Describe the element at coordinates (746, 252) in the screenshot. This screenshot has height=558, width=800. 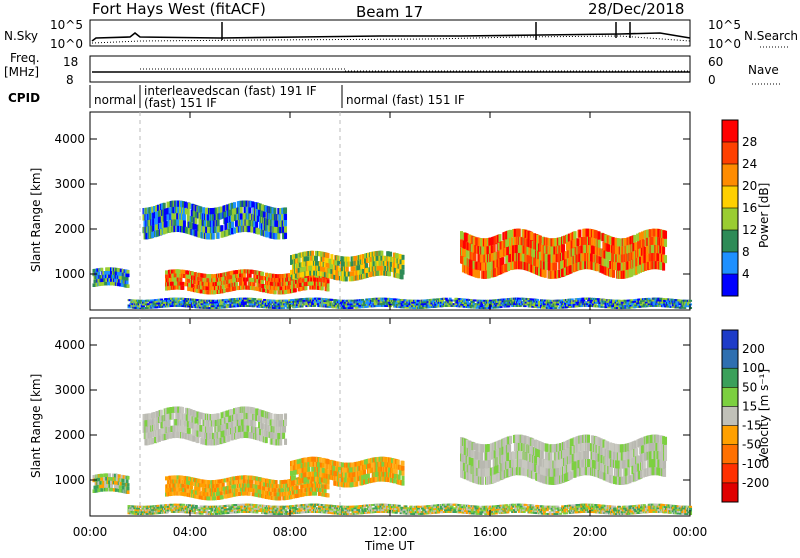
I see `colorbar-tick-label: 8` at that location.